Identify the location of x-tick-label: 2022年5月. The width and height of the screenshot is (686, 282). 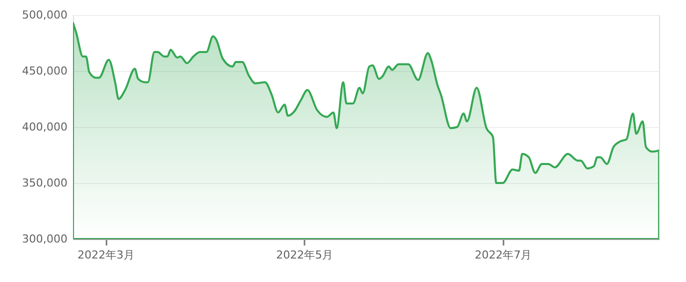
(305, 255).